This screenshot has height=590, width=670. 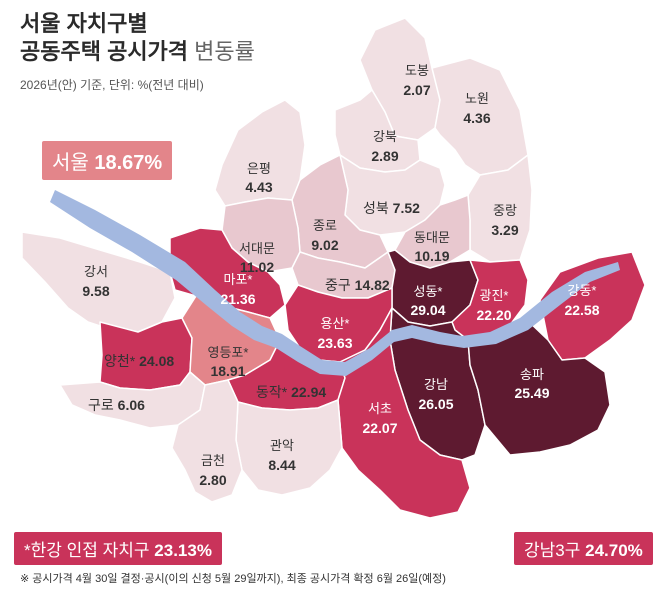 What do you see at coordinates (95, 291) in the screenshot?
I see `district-value-gangseo: 9.58` at bounding box center [95, 291].